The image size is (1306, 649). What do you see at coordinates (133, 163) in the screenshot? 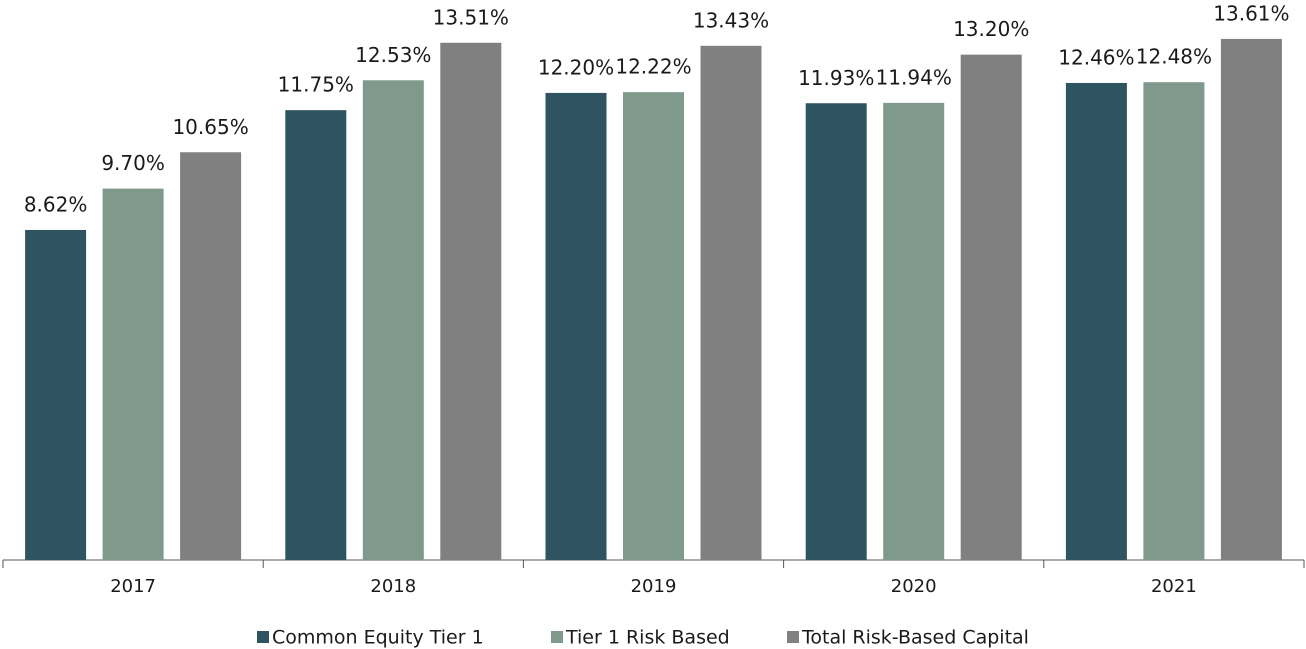
I see `data-label: 9.70%` at bounding box center [133, 163].